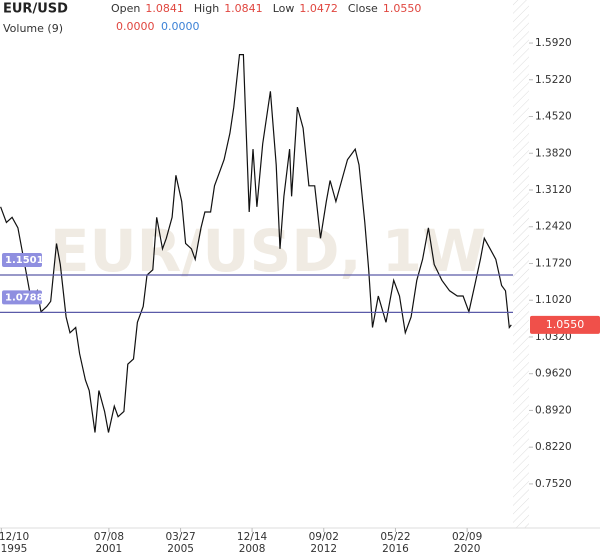 This screenshot has height=558, width=600. I want to click on x-tick-label: 12/14 2008, so click(252, 543).